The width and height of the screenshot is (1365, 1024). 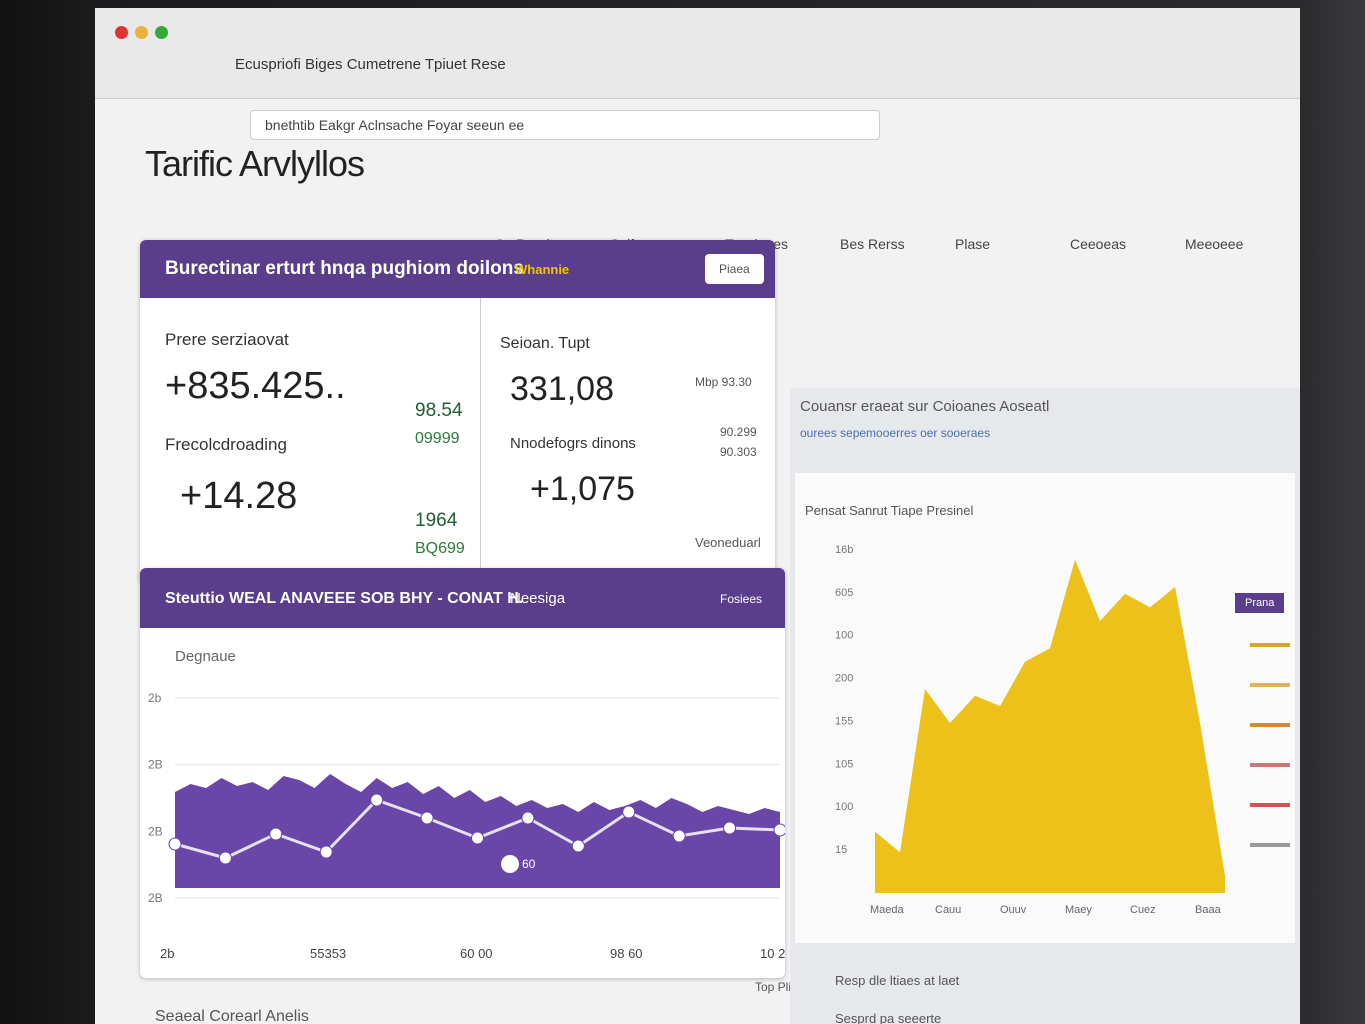 I want to click on marker-label: 60, so click(x=529, y=864).